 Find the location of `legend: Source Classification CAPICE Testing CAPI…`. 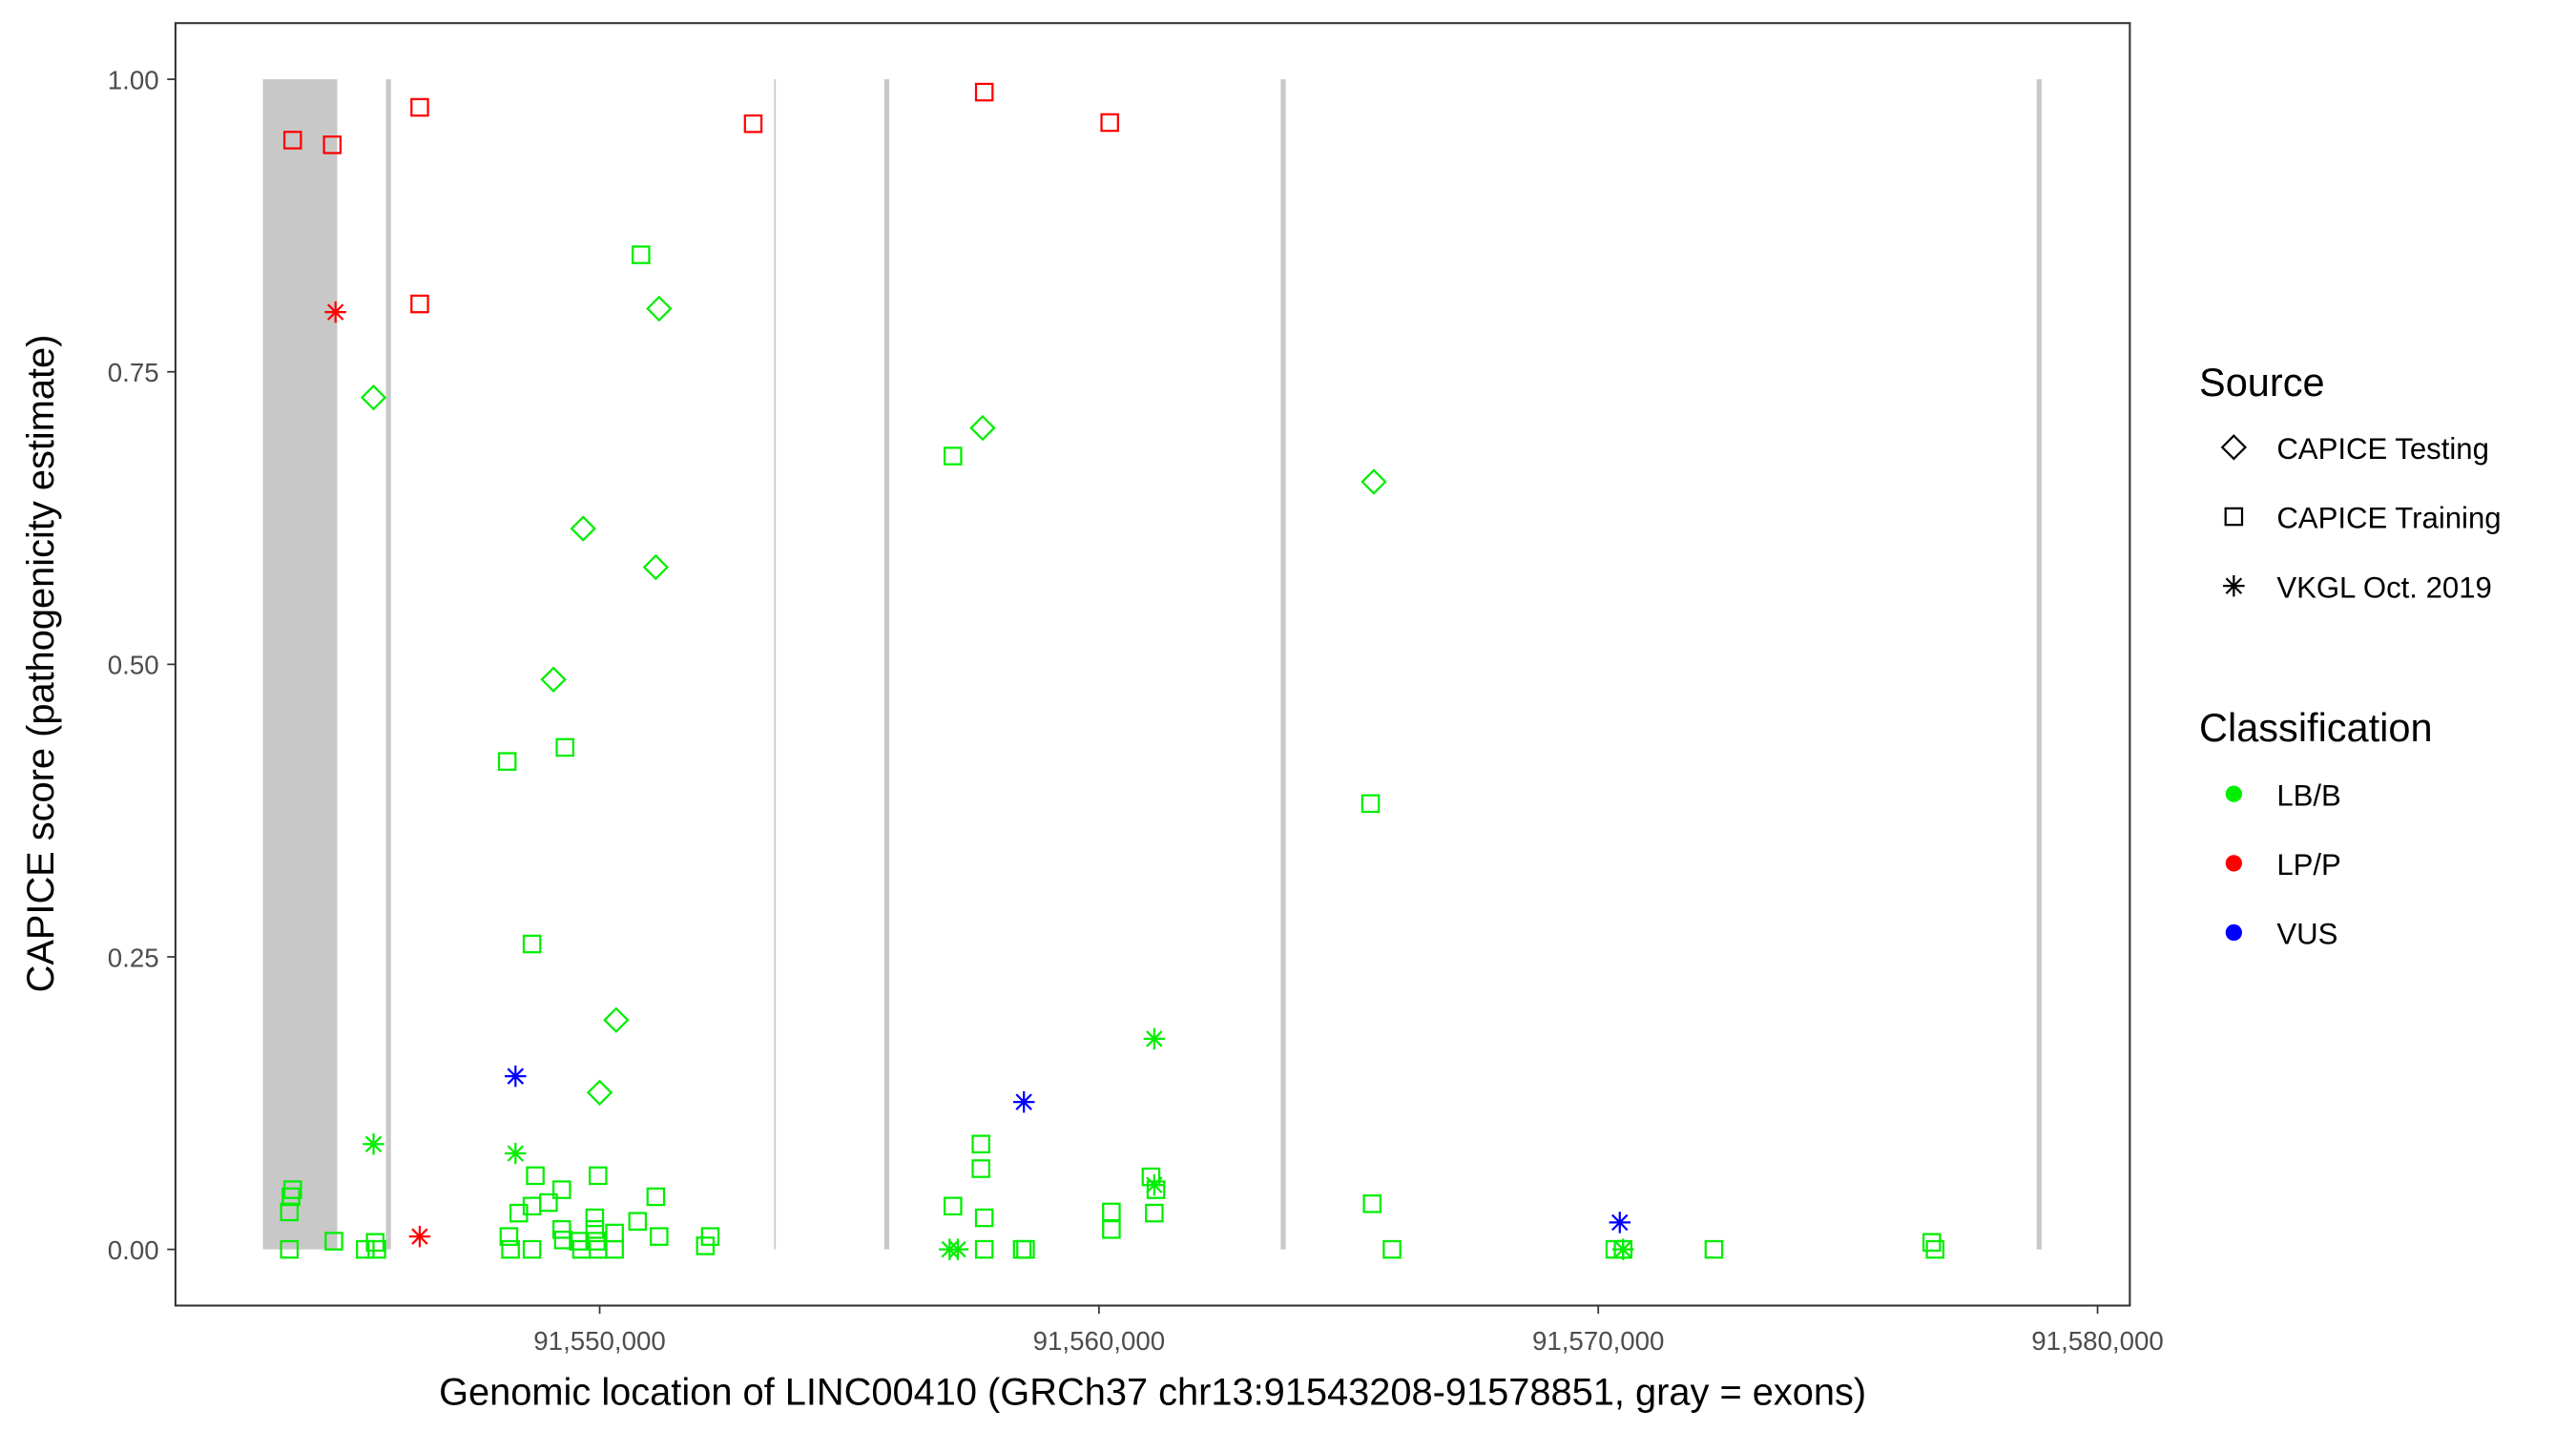

legend: Source Classification CAPICE Testing CAPI… is located at coordinates (2350, 655).